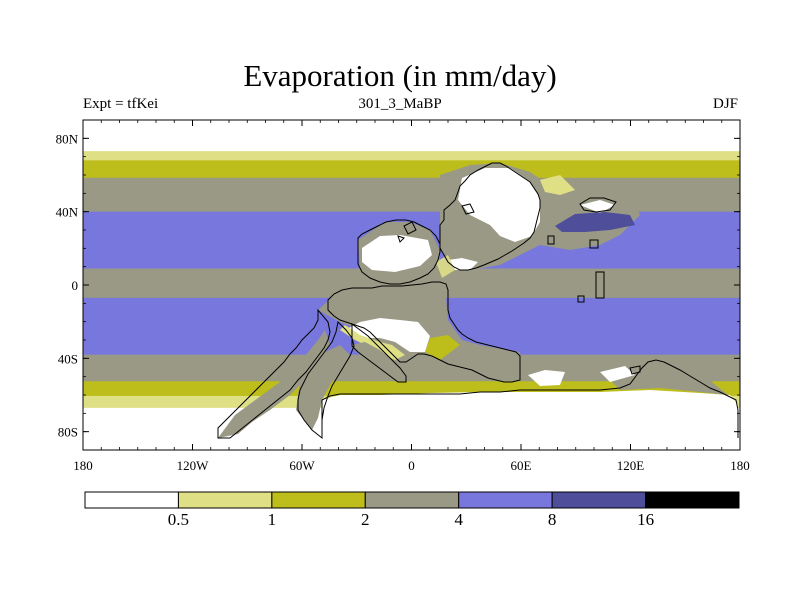 The height and width of the screenshot is (600, 800). What do you see at coordinates (725, 104) in the screenshot?
I see `season-label: DJF` at bounding box center [725, 104].